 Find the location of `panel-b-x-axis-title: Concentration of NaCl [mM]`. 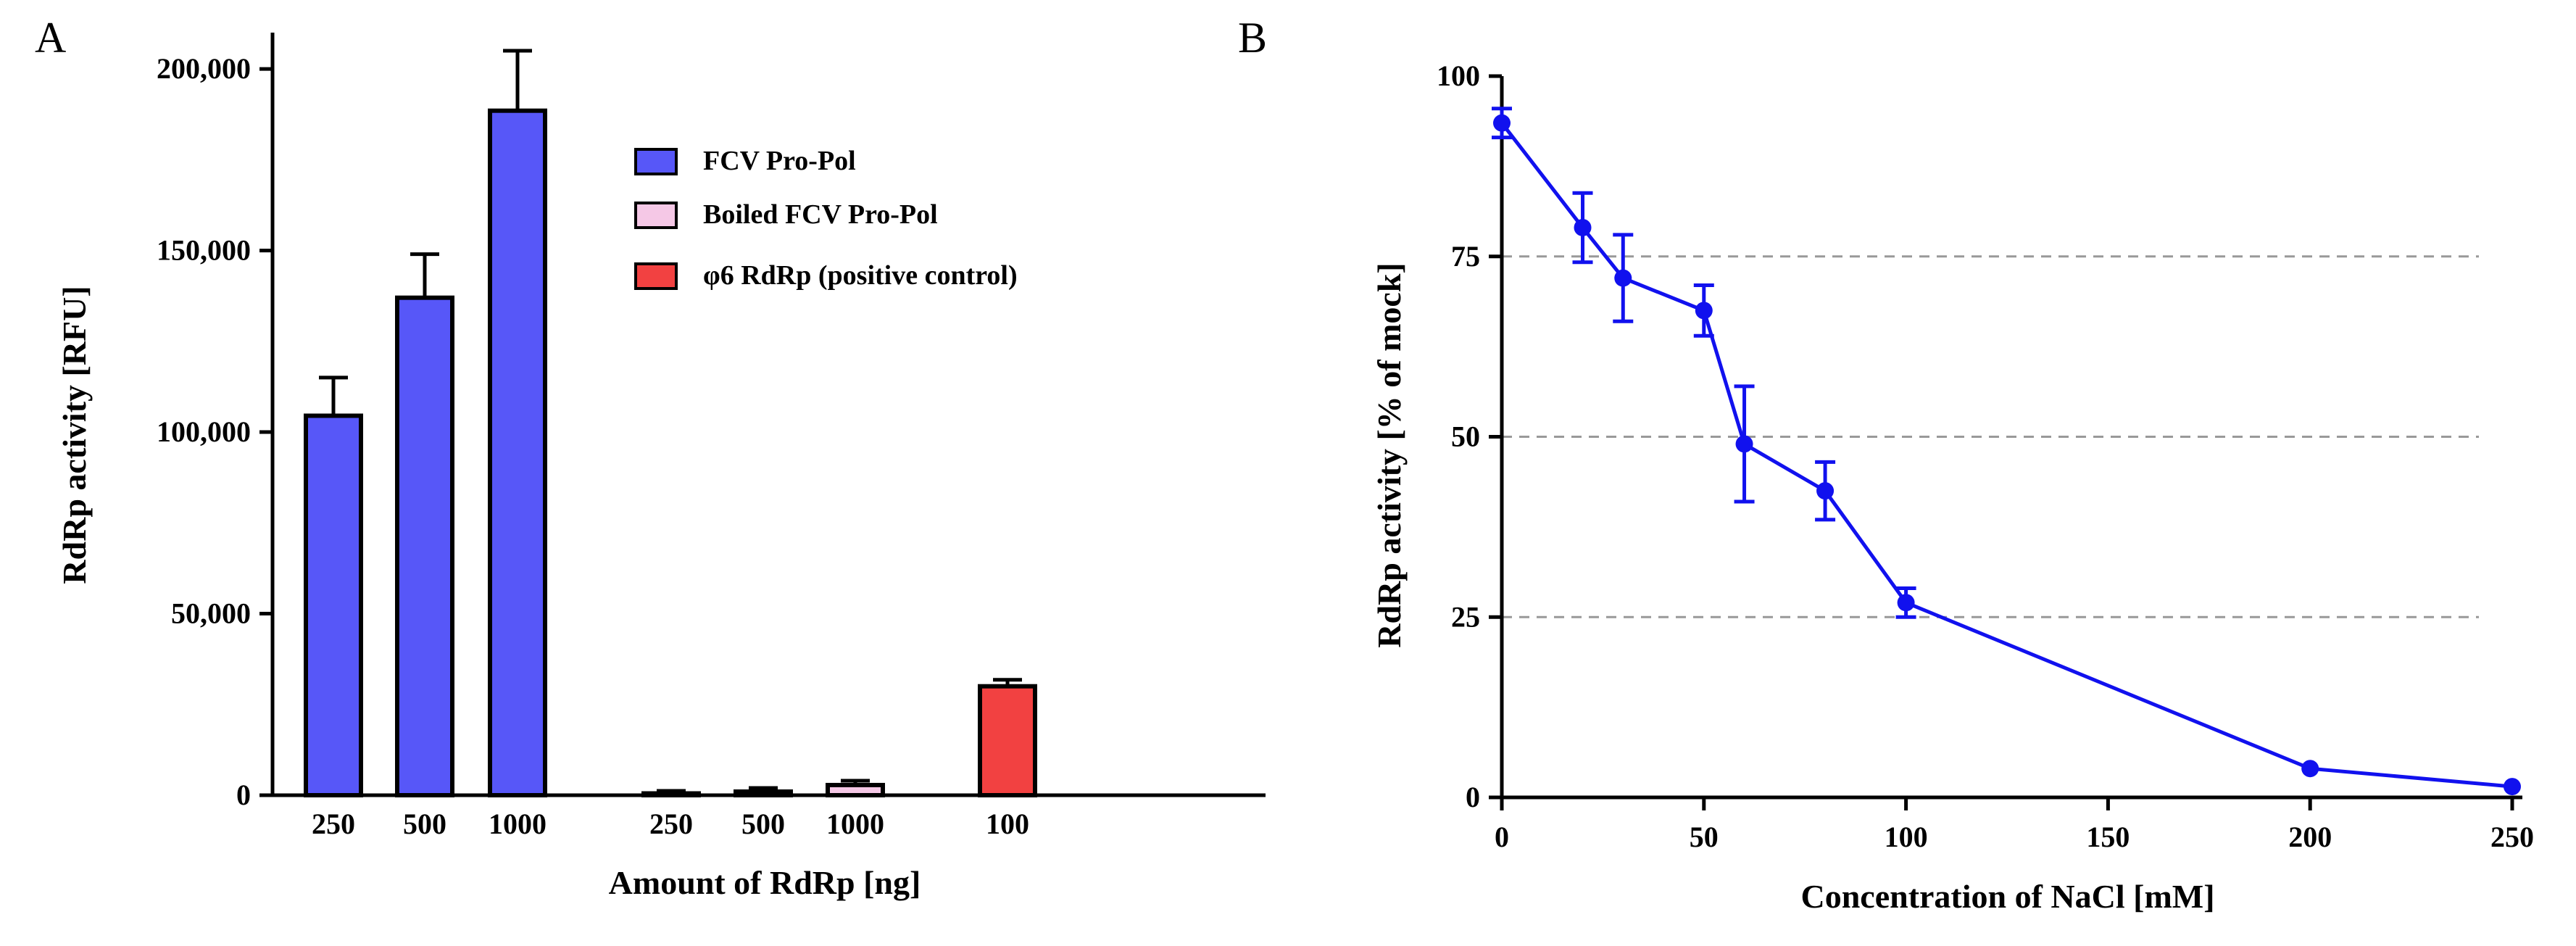

panel-b-x-axis-title: Concentration of NaCl [mM] is located at coordinates (2007, 896).